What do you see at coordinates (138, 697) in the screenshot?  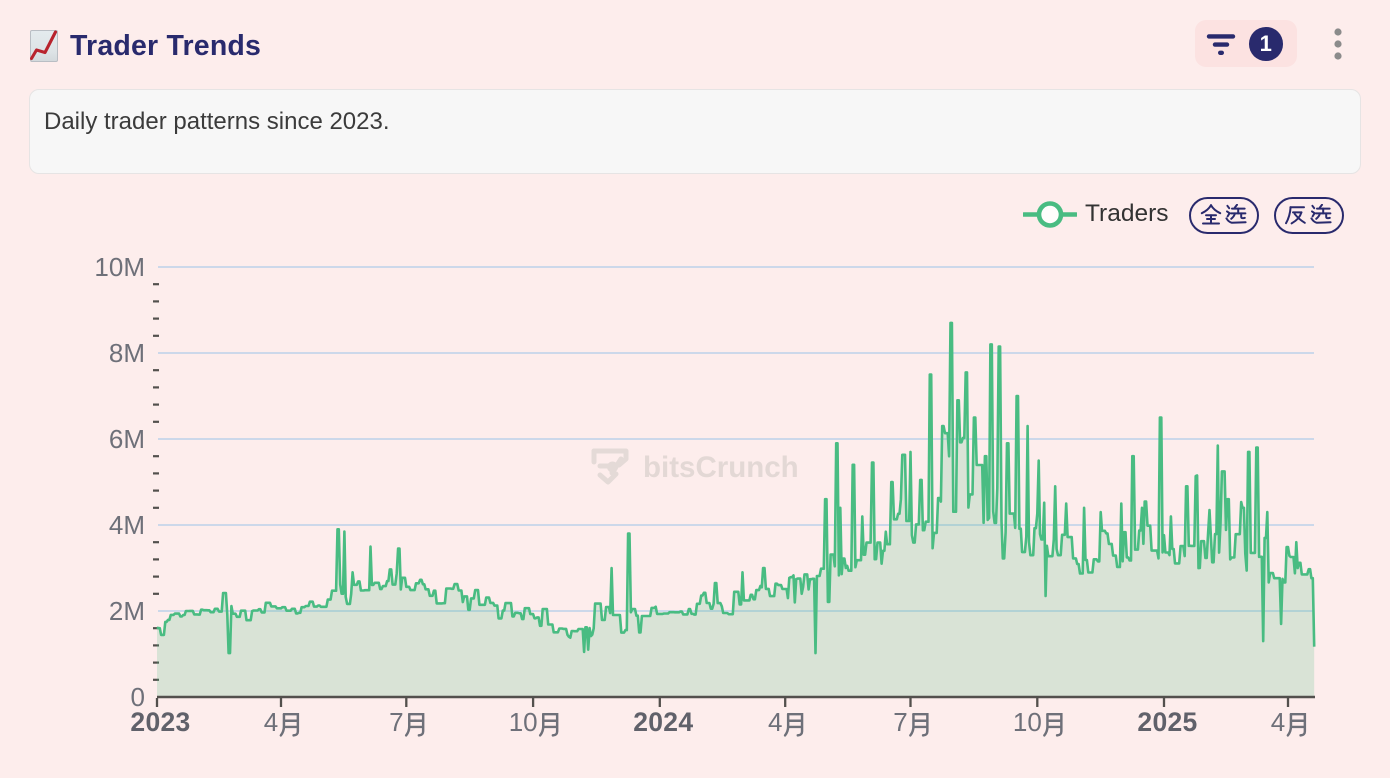 I see `svg-text: 0` at bounding box center [138, 697].